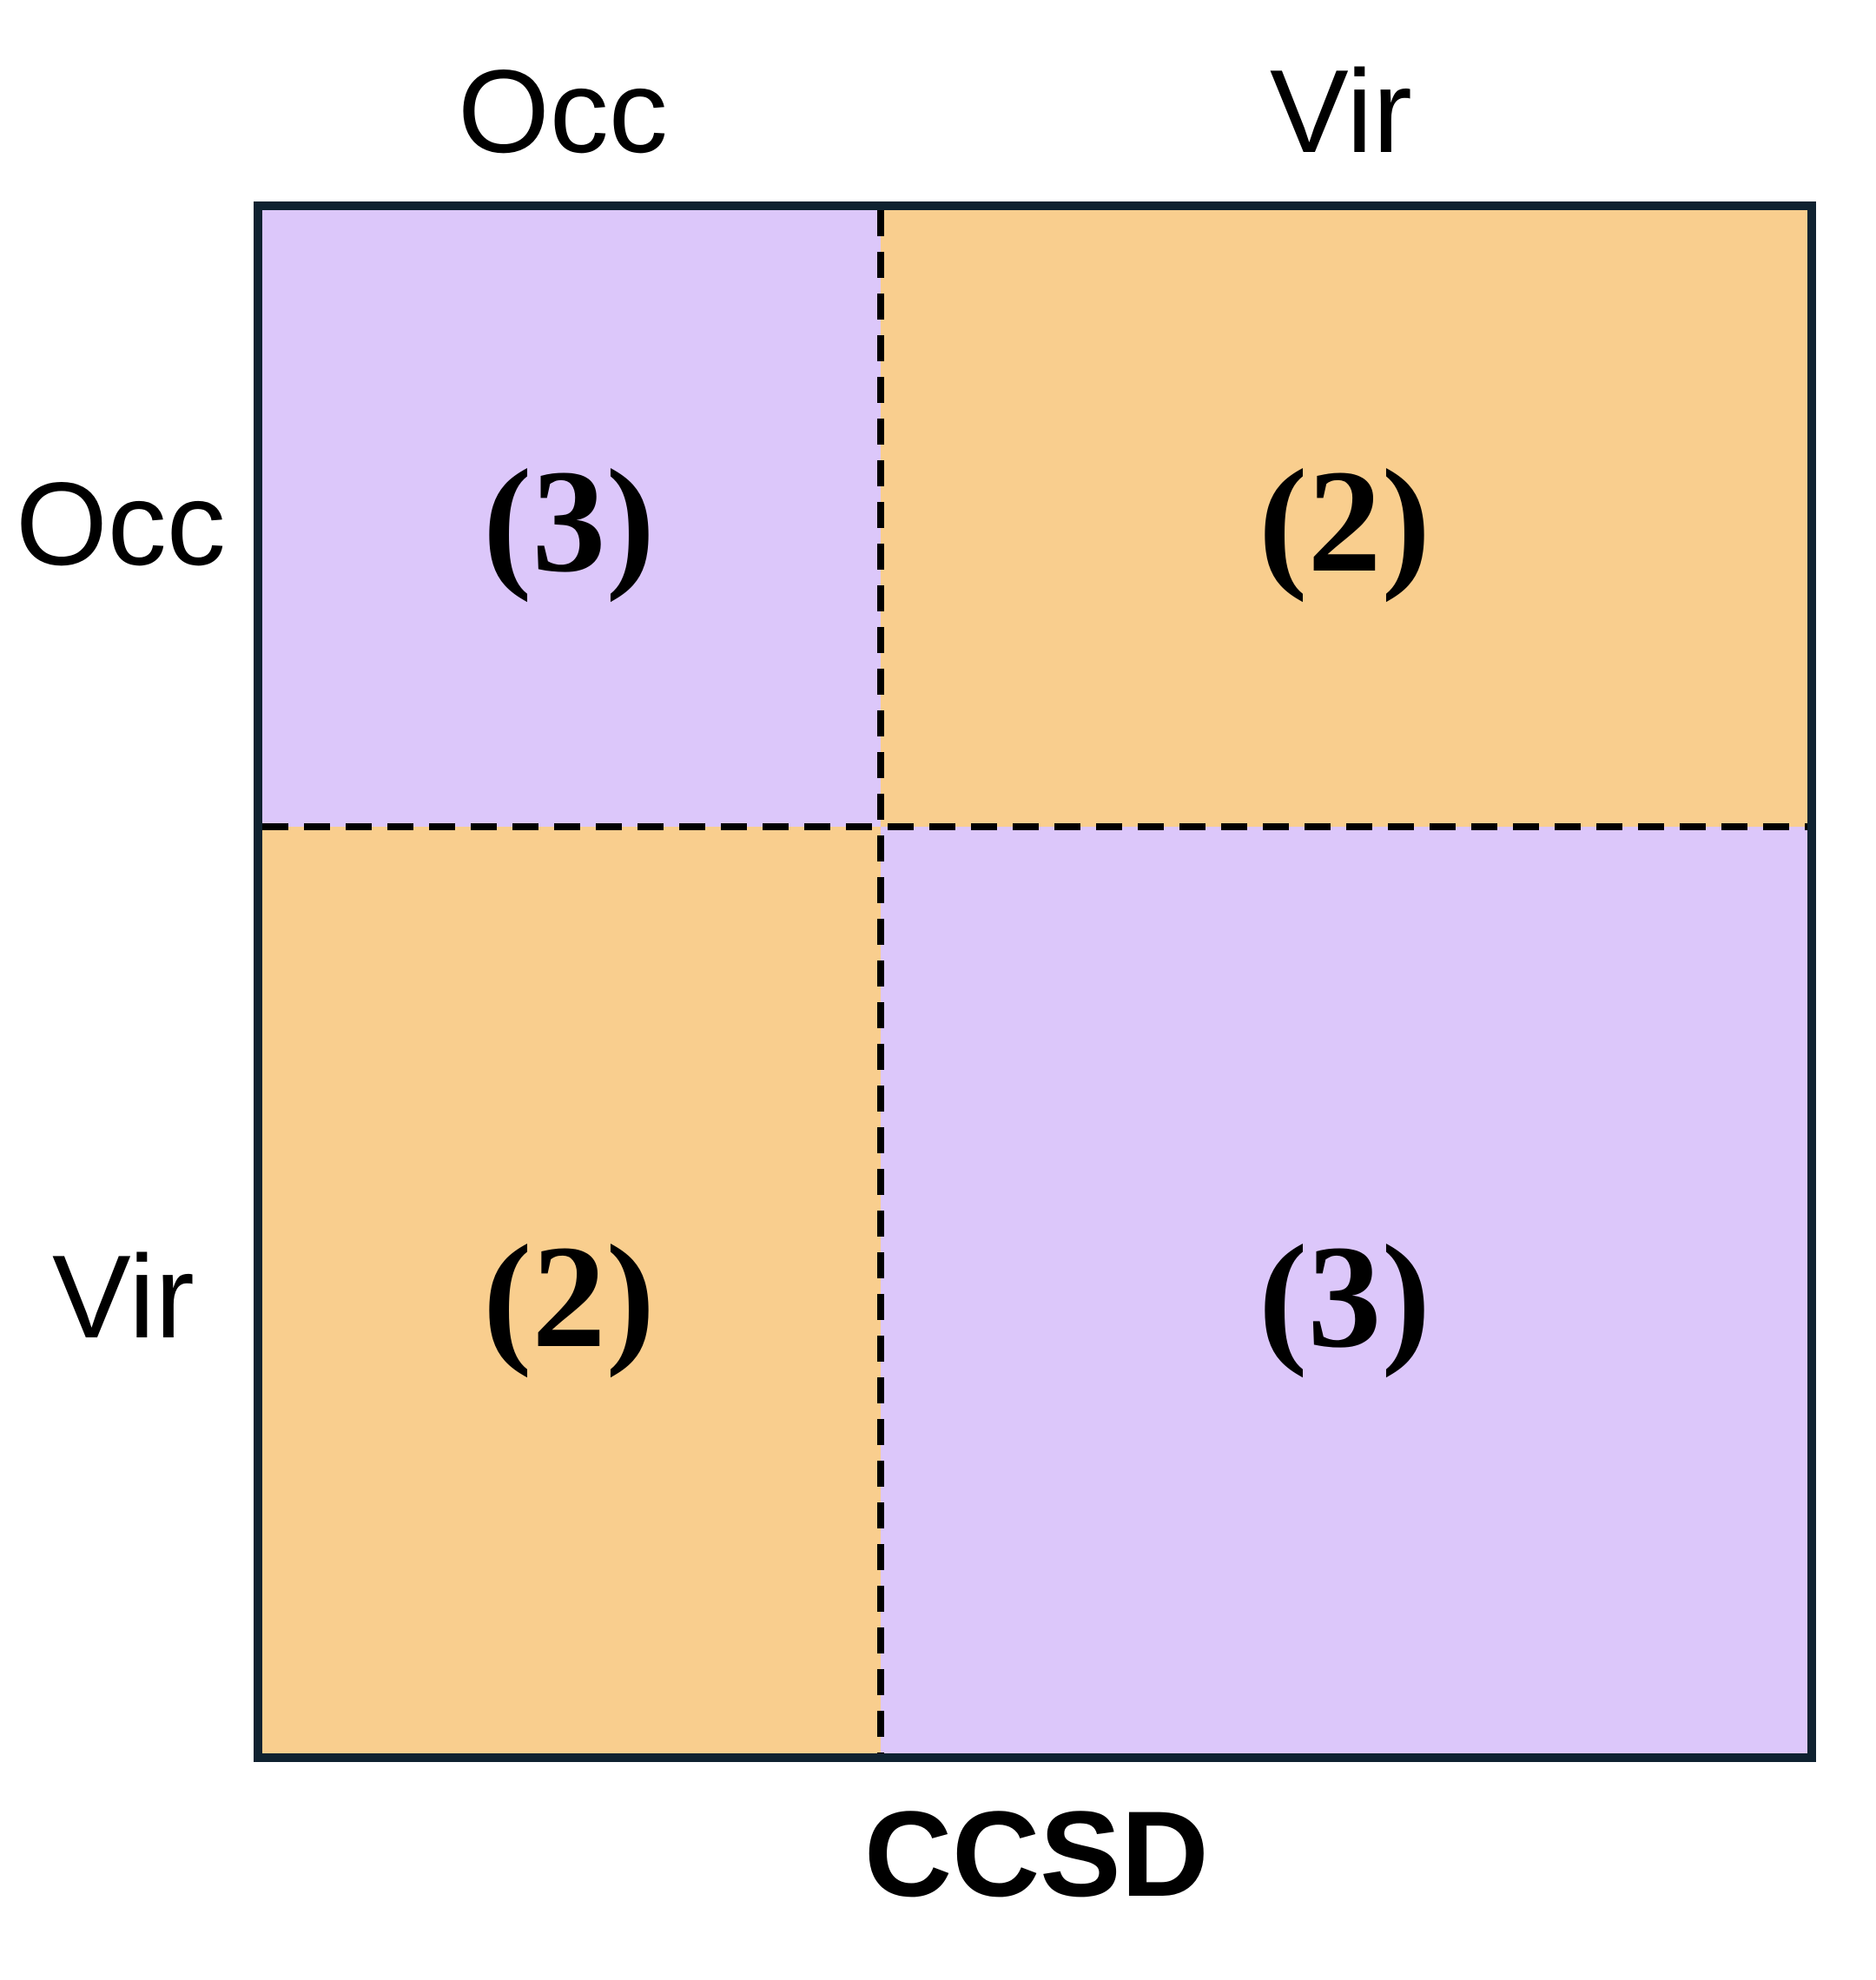  What do you see at coordinates (123, 1297) in the screenshot?
I see `row-header-vir: Vir` at bounding box center [123, 1297].